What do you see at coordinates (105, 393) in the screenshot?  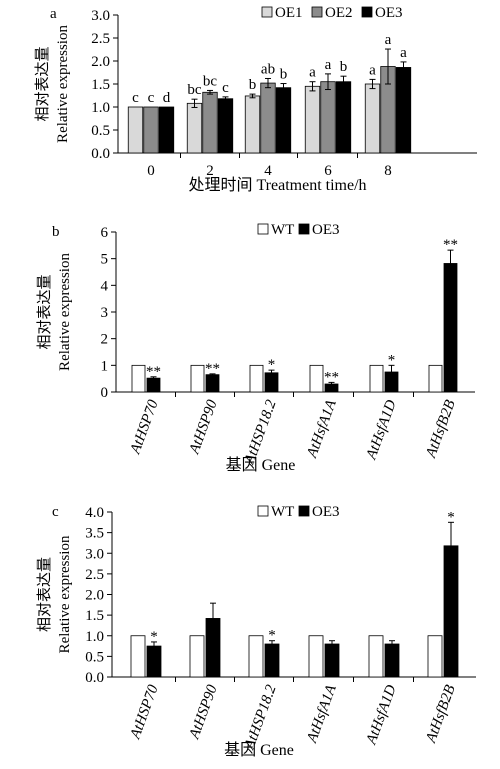 I see `y-tick-label: 0` at bounding box center [105, 393].